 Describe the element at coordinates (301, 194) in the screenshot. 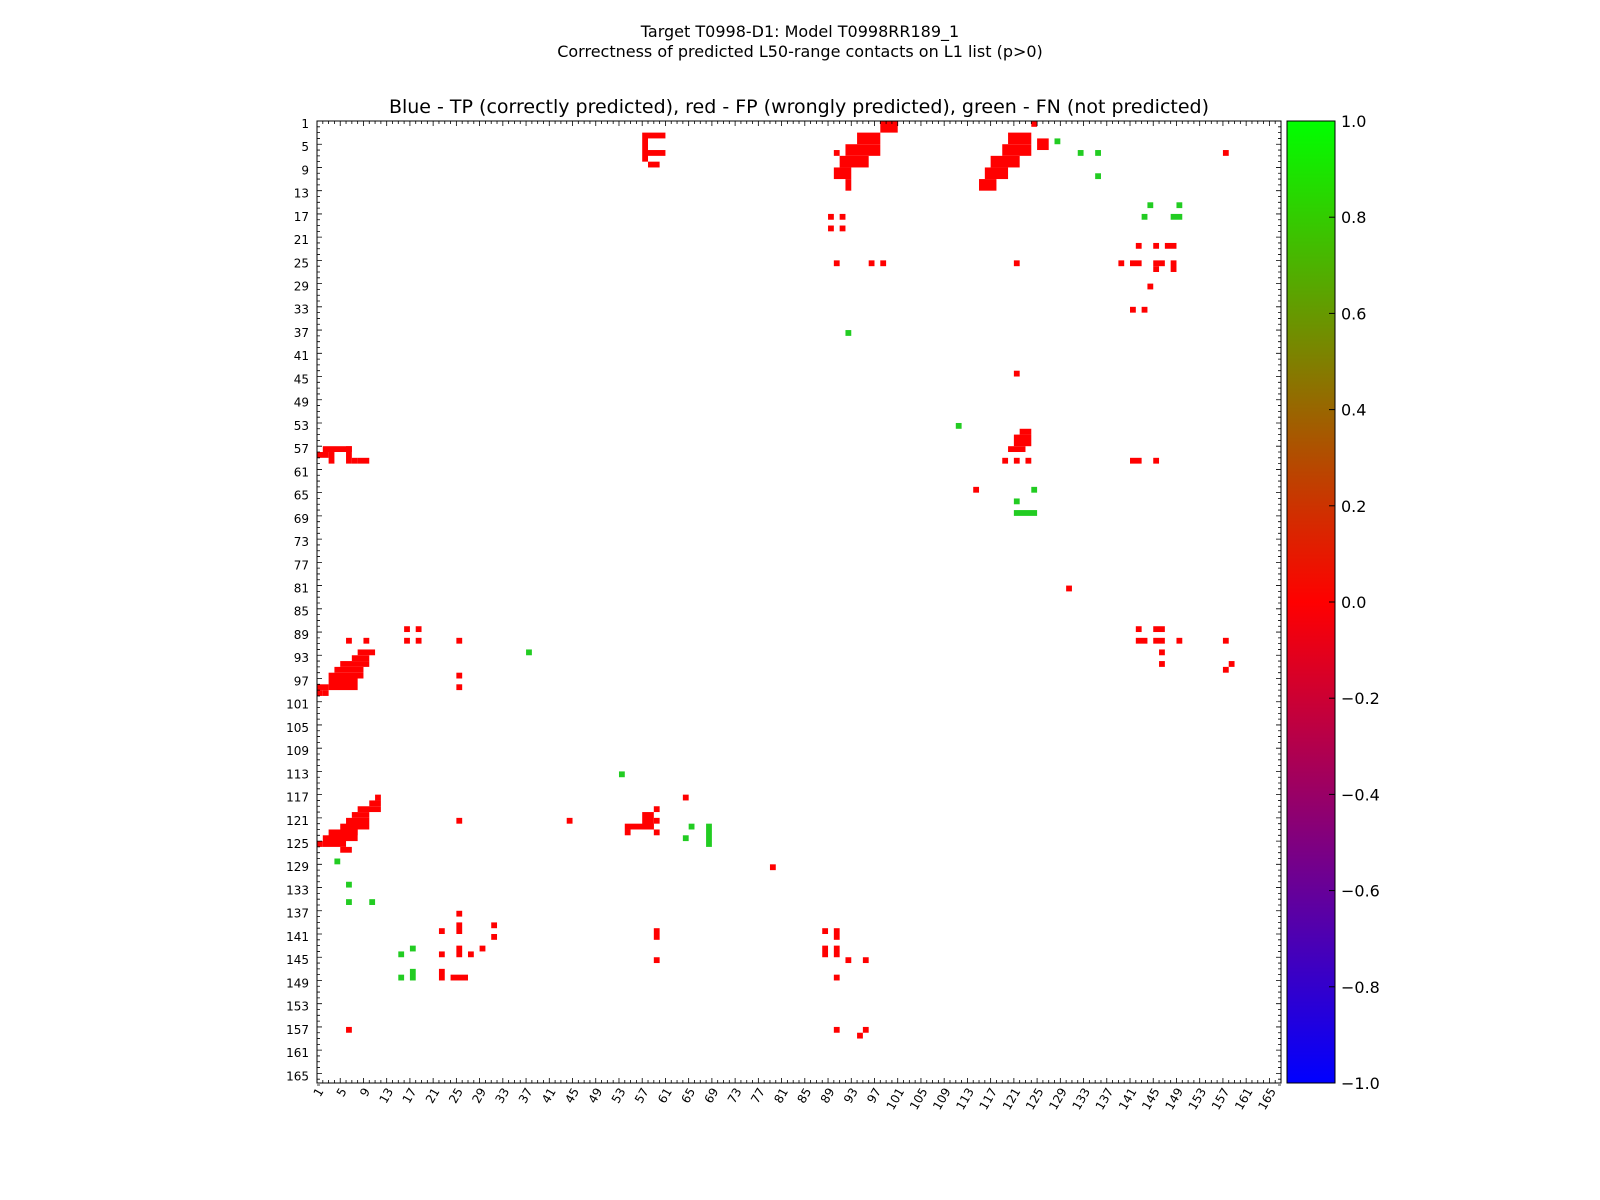

I see `y-tick-label: 13` at that location.